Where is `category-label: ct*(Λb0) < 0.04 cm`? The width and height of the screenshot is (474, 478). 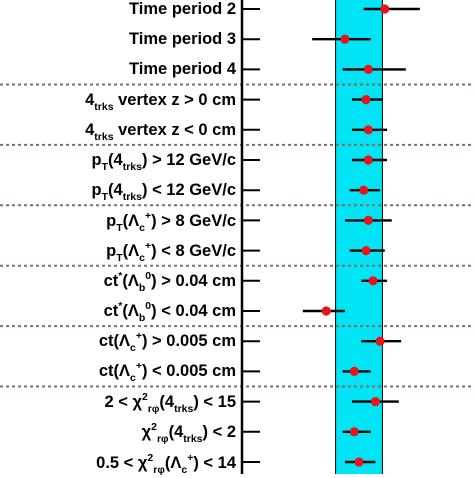
category-label: ct*(Λb0) < 0.04 cm is located at coordinates (169, 312).